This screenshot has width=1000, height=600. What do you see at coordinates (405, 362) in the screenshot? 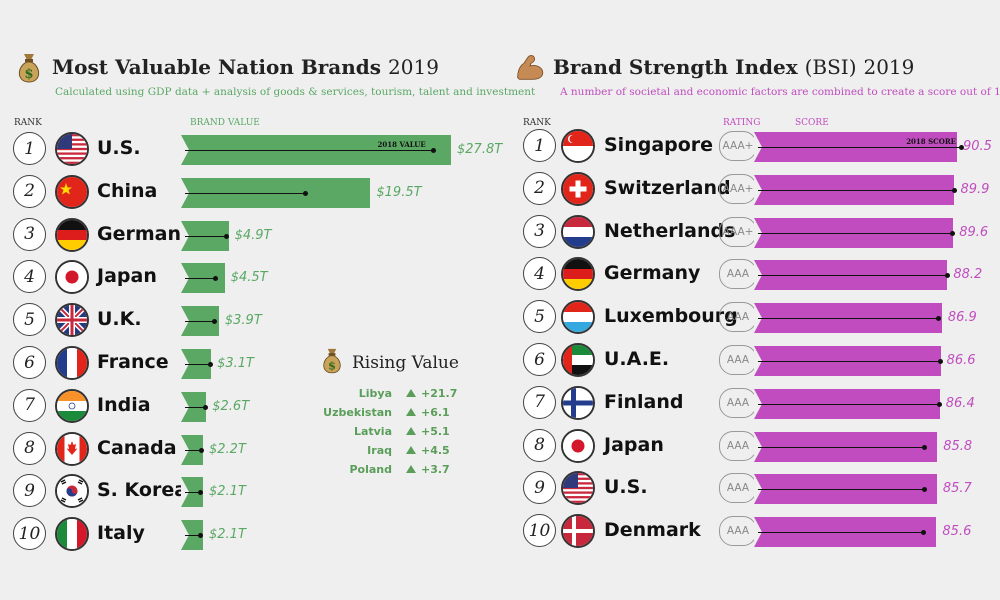
I see `rising-title: Rising Value` at bounding box center [405, 362].